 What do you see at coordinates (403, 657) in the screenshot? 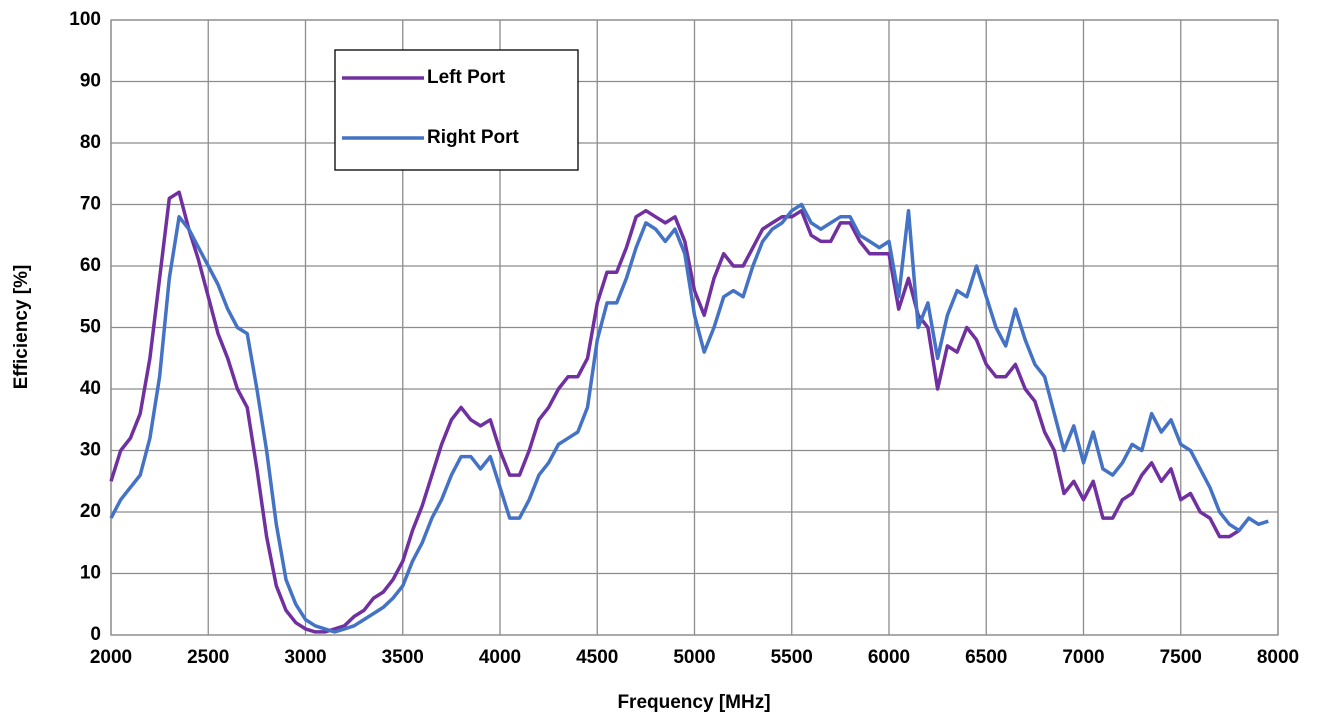
I see `x-tick-label: 3500` at bounding box center [403, 657].